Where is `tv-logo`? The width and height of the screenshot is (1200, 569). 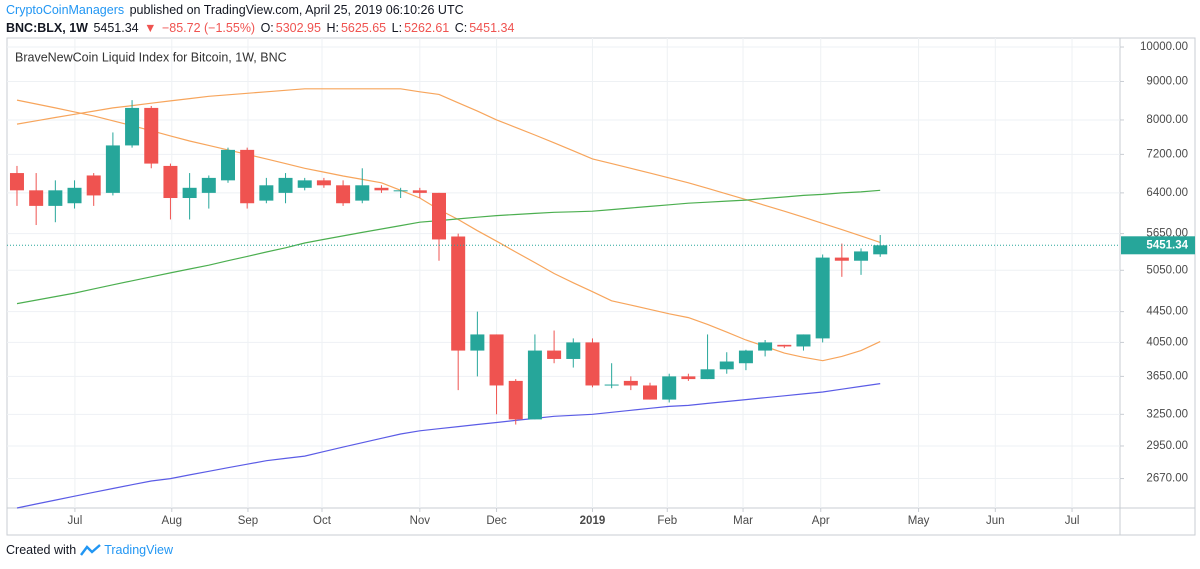
tv-logo is located at coordinates (90, 550).